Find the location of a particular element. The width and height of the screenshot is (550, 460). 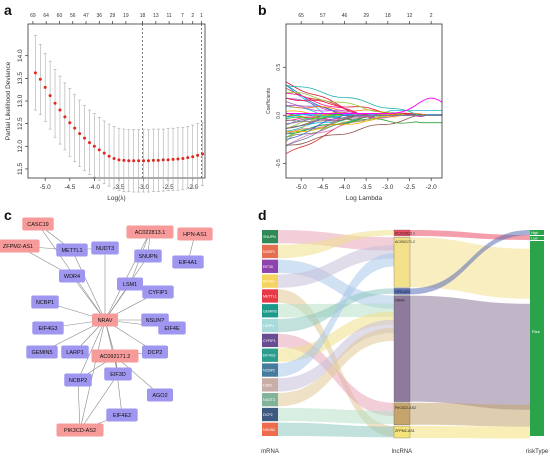

y-tick-label: 14.0 is located at coordinates (20, 55).